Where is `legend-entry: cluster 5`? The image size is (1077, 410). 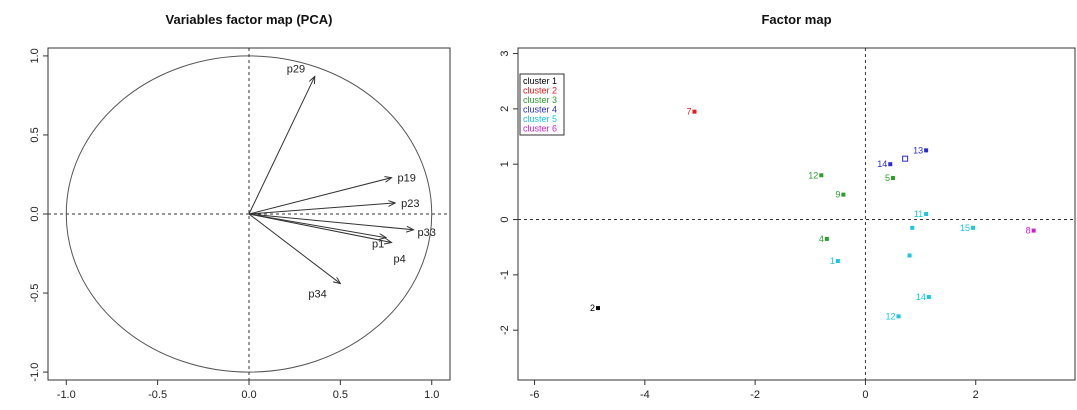
legend-entry: cluster 5 is located at coordinates (540, 119).